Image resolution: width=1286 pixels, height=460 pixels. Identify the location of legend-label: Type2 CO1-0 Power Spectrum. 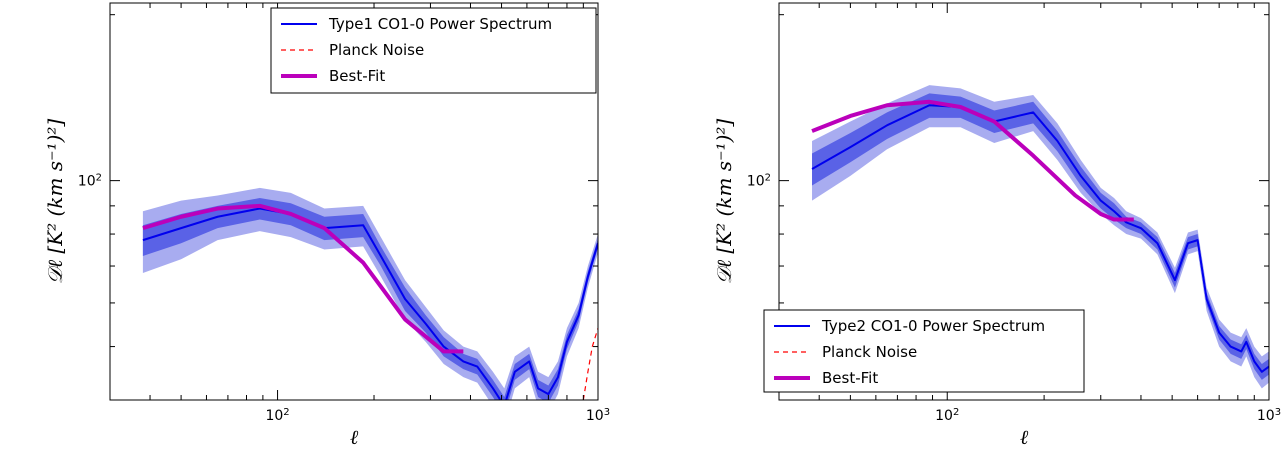
(933, 326).